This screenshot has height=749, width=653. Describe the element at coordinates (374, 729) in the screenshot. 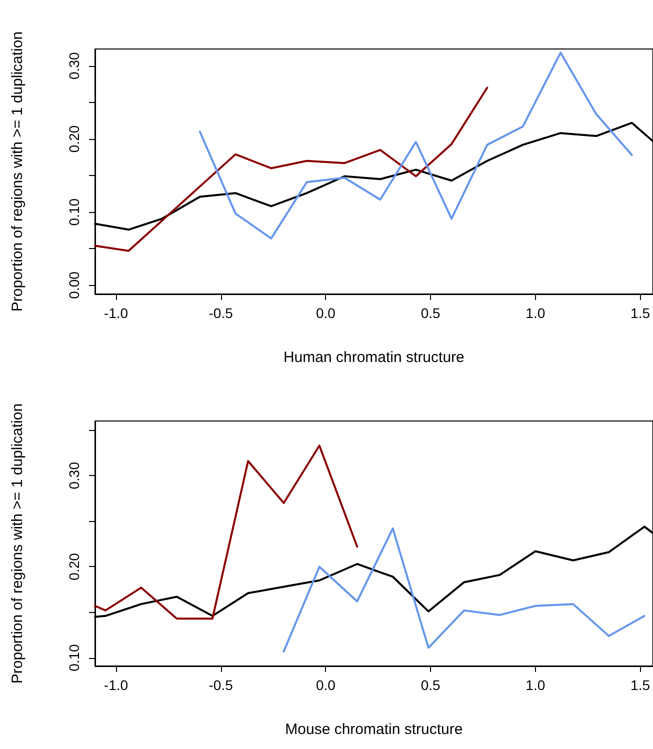

I see `x-axis-title: Mouse chromatin structure` at that location.